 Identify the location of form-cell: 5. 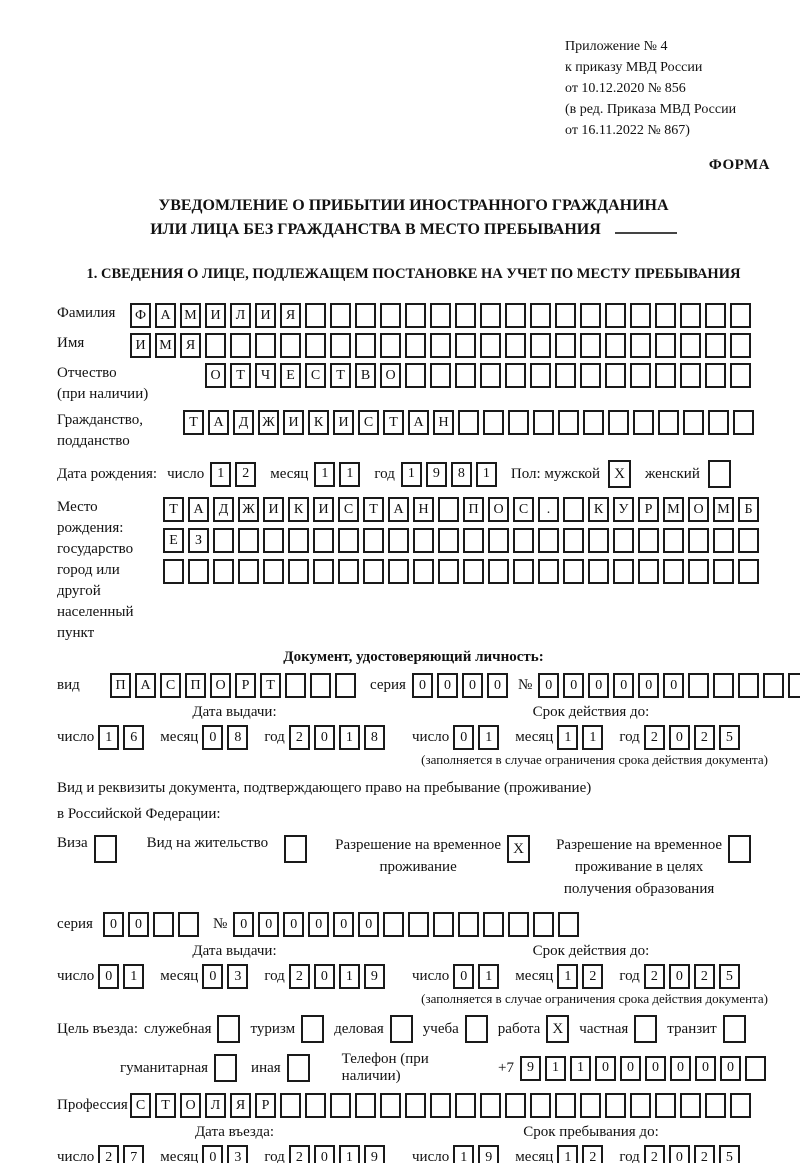
(729, 977).